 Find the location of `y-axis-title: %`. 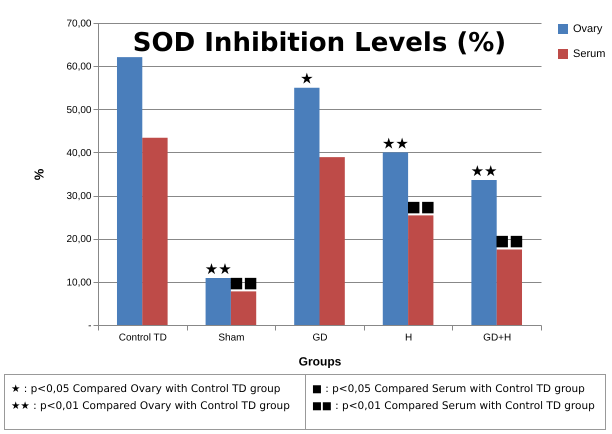

y-axis-title: % is located at coordinates (38, 174).